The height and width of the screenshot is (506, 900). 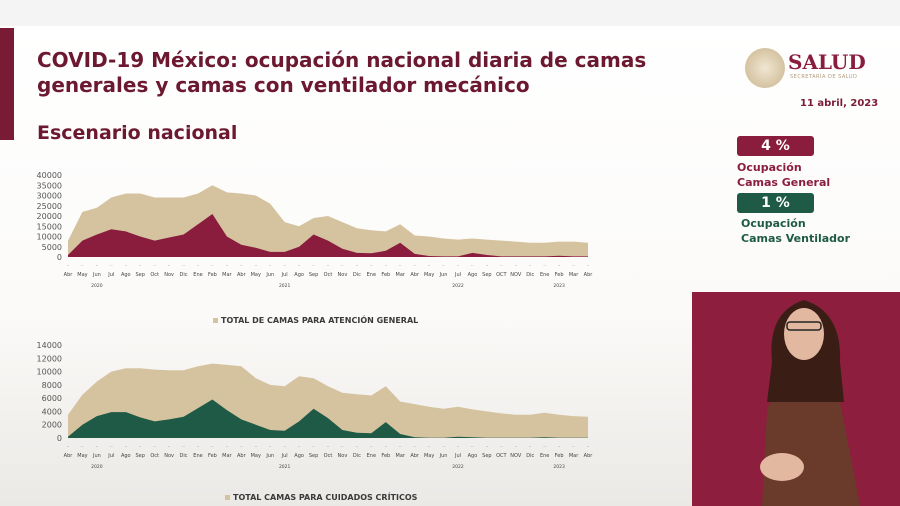 I want to click on brand-name: SALUD, so click(x=827, y=62).